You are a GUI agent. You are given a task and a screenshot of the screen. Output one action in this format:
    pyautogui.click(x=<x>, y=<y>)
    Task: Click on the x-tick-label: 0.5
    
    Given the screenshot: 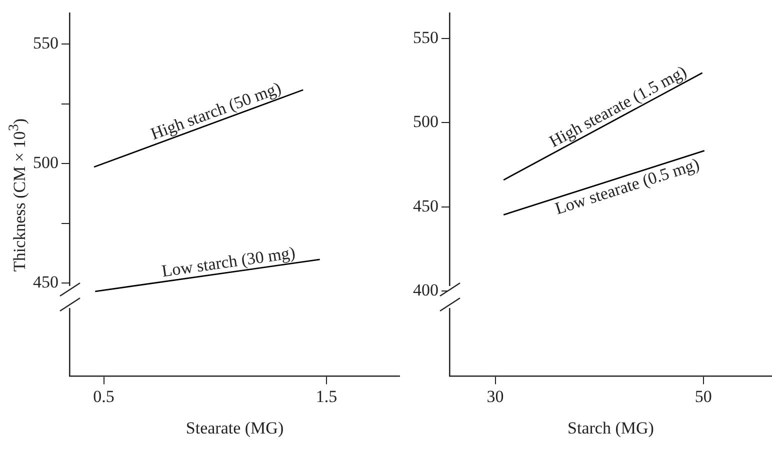 What is the action you would take?
    pyautogui.click(x=103, y=396)
    